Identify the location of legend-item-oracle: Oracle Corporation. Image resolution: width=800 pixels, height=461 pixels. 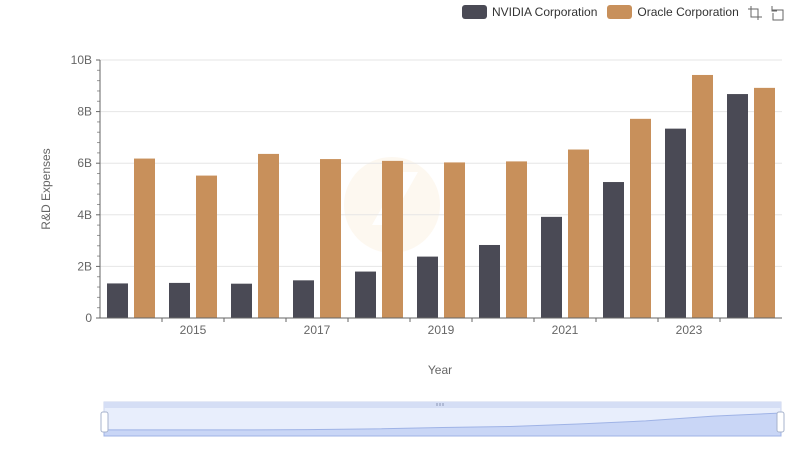
(673, 12).